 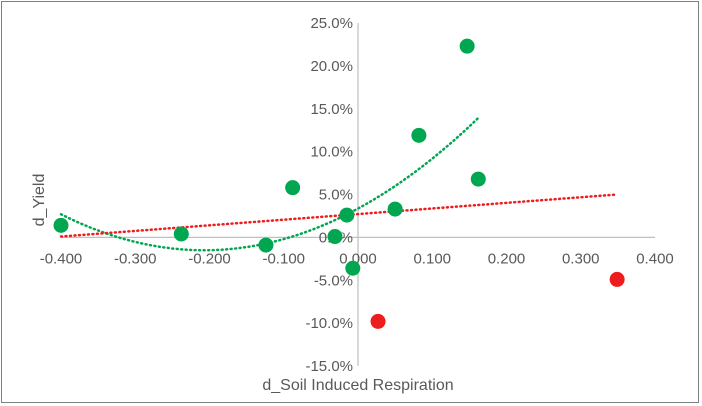 I want to click on x-tick-label: -0.300, so click(x=135, y=258).